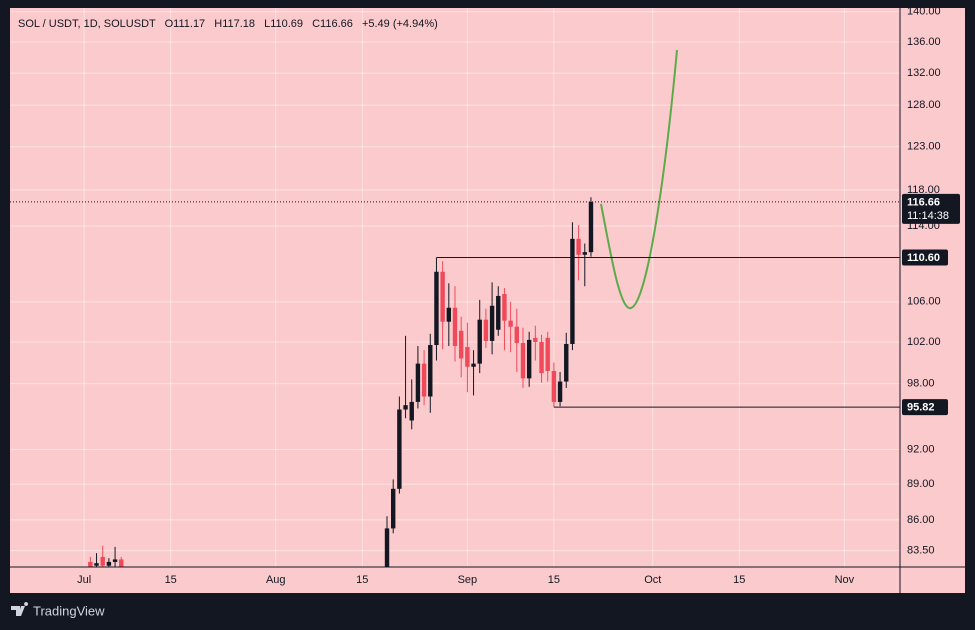 Image resolution: width=975 pixels, height=630 pixels. I want to click on y-tick-label: 92.00, so click(921, 449).